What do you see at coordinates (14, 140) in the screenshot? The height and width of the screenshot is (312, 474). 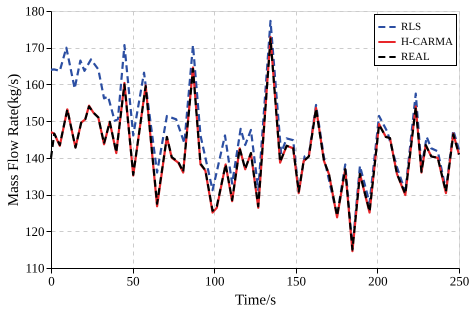 I see `y-axis-title: Mass Flow Rate(kg/s)` at bounding box center [14, 140].